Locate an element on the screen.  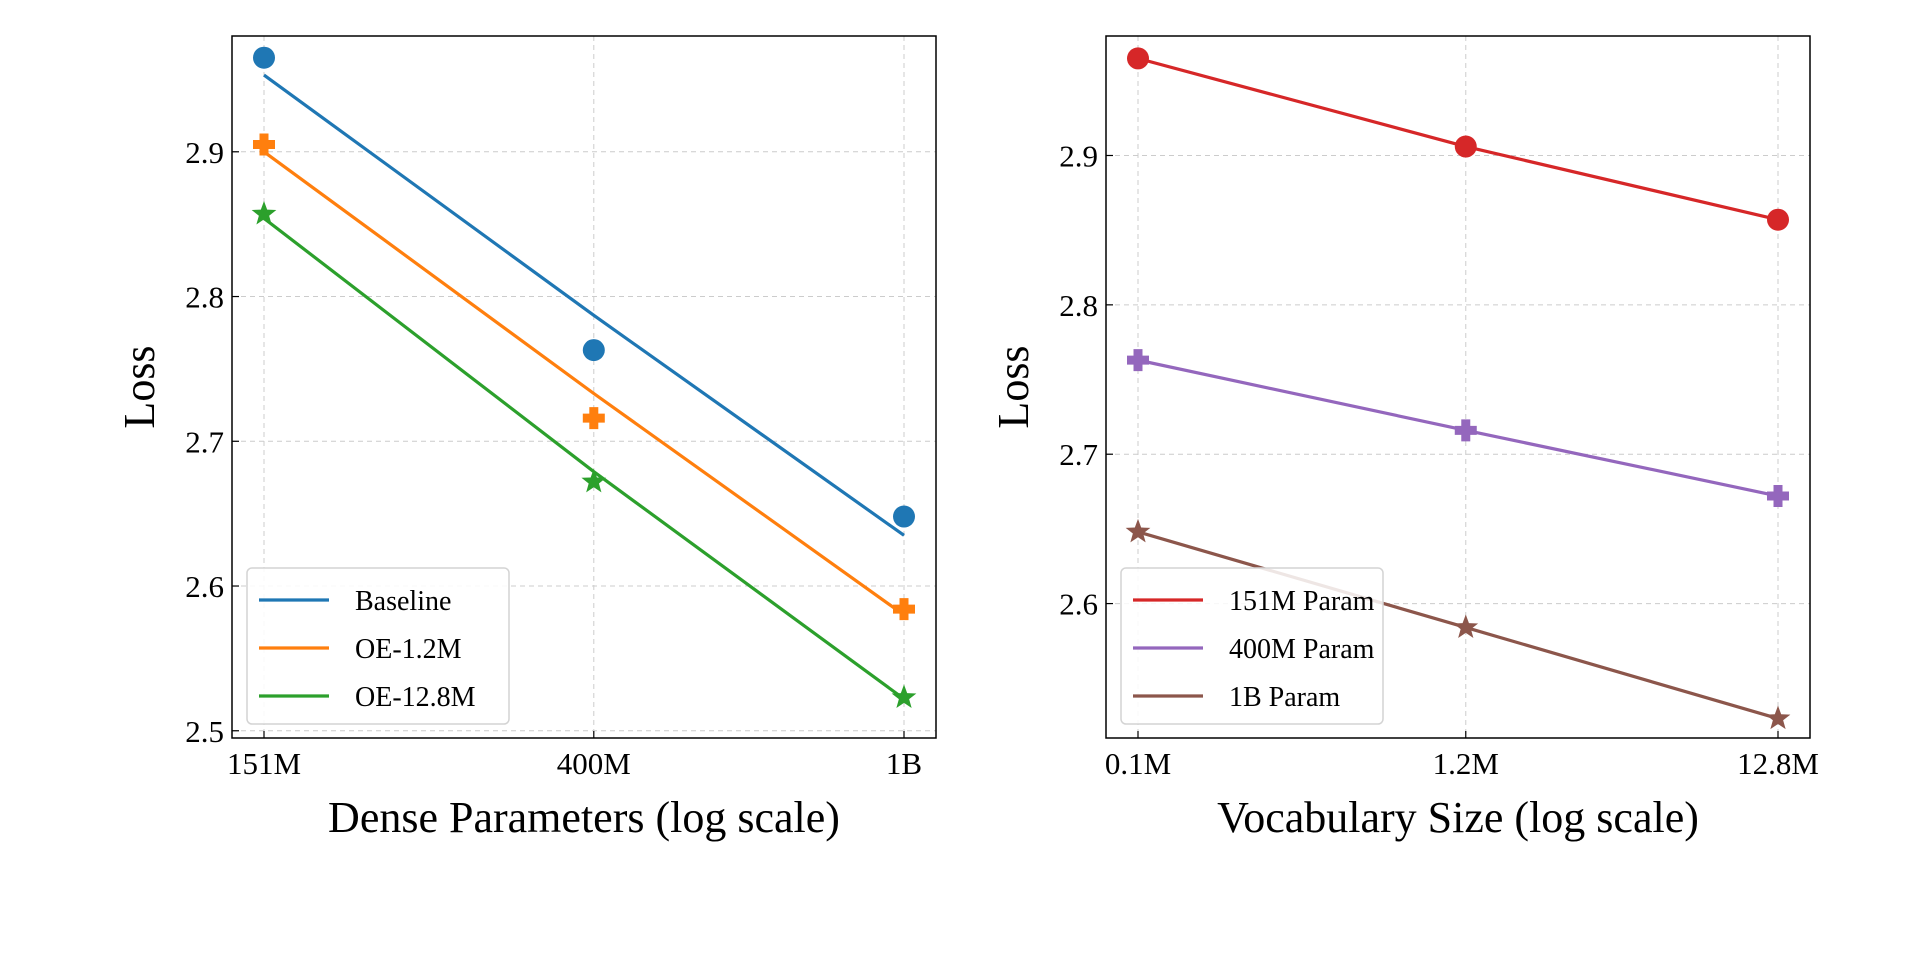
legend-label: 1B Param is located at coordinates (1284, 697).